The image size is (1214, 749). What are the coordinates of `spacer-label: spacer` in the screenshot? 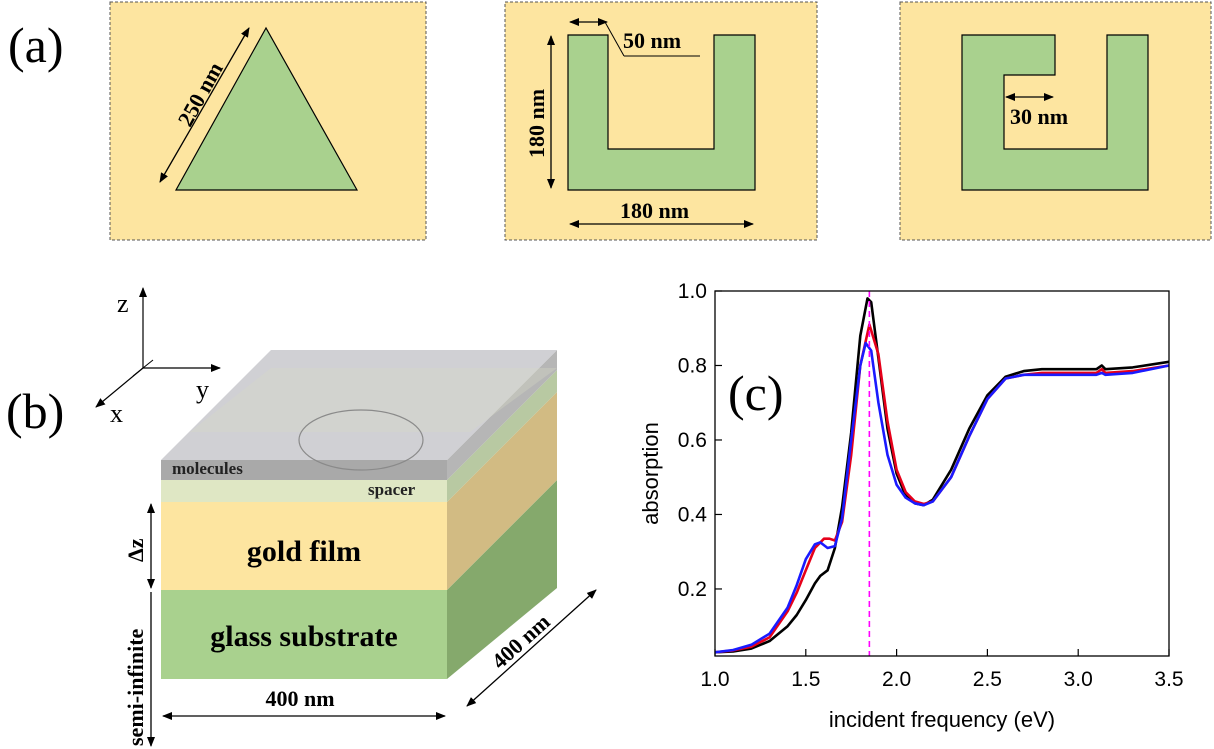 It's located at (392, 489).